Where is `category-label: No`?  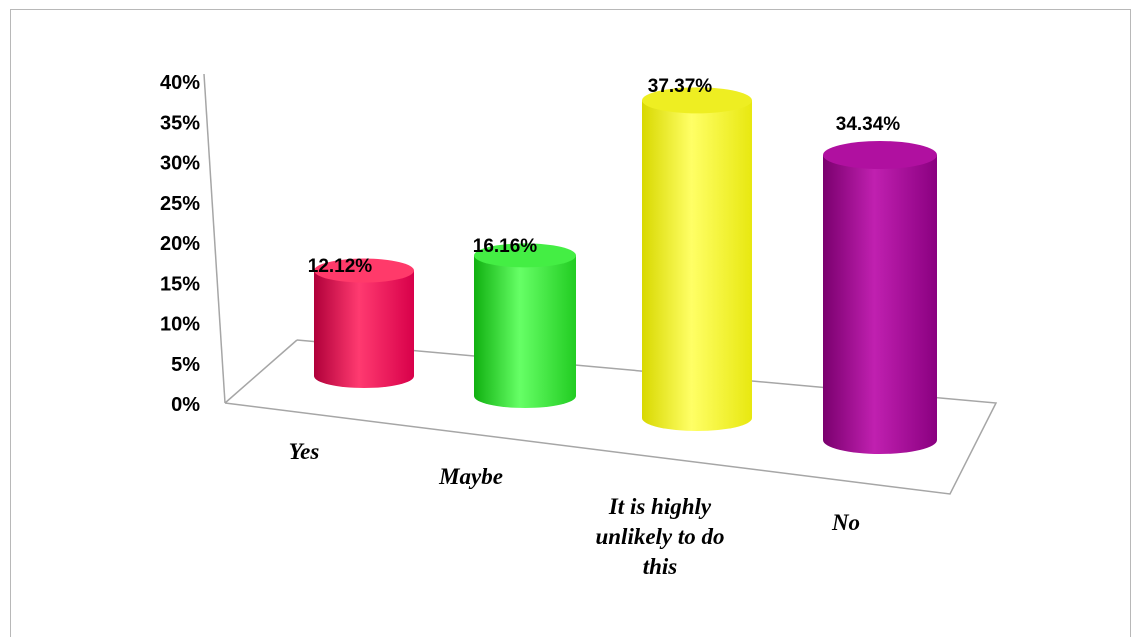
category-label: No is located at coordinates (845, 522).